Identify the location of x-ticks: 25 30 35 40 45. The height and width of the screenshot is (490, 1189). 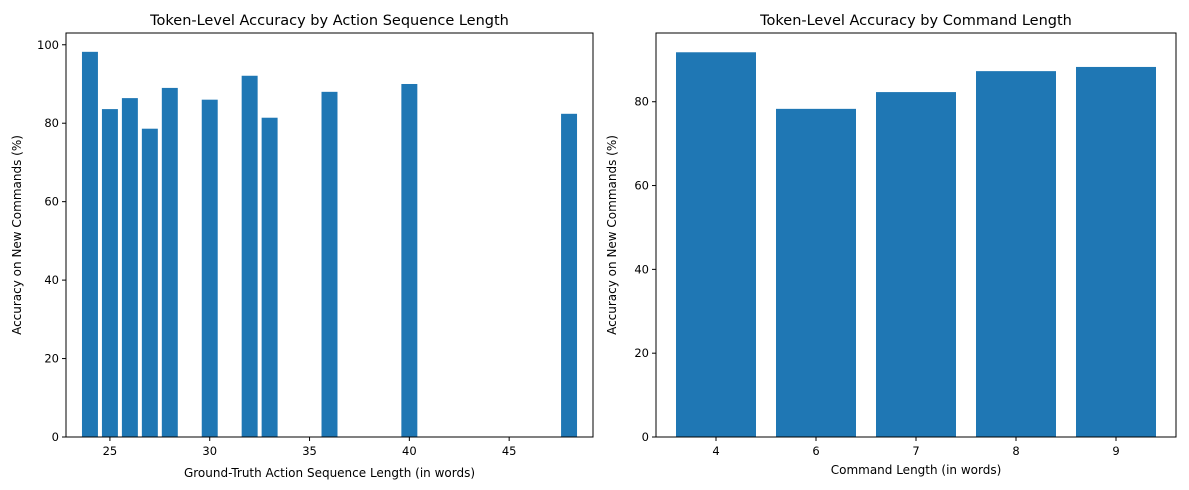
(310, 447).